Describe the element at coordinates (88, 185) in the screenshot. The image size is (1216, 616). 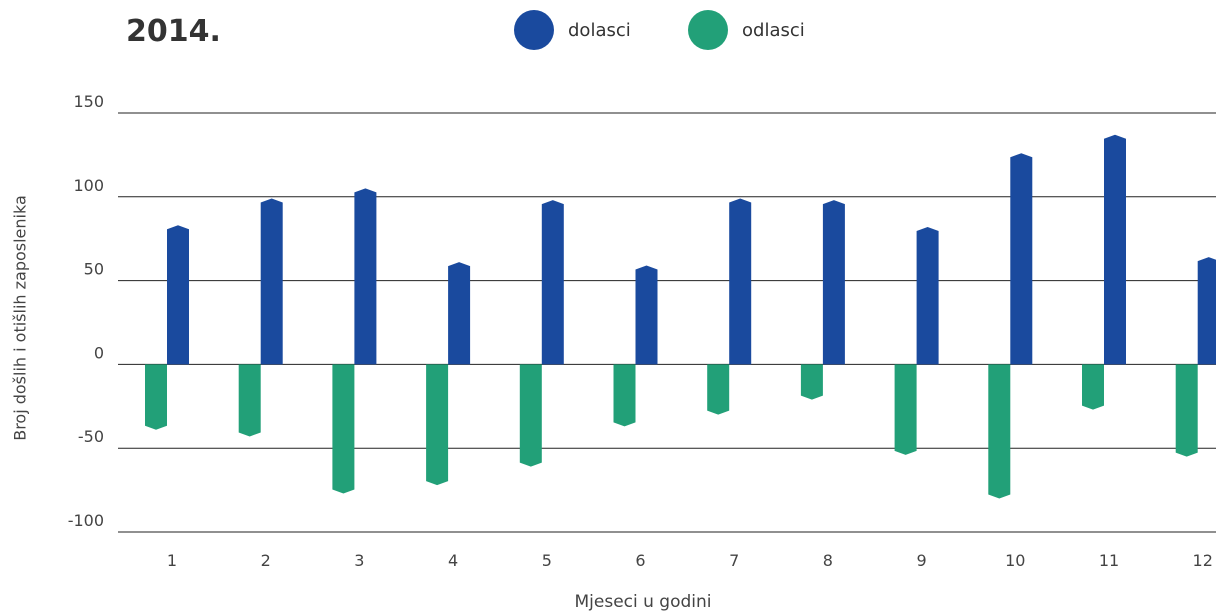
I see `y-tick-label: 100` at that location.